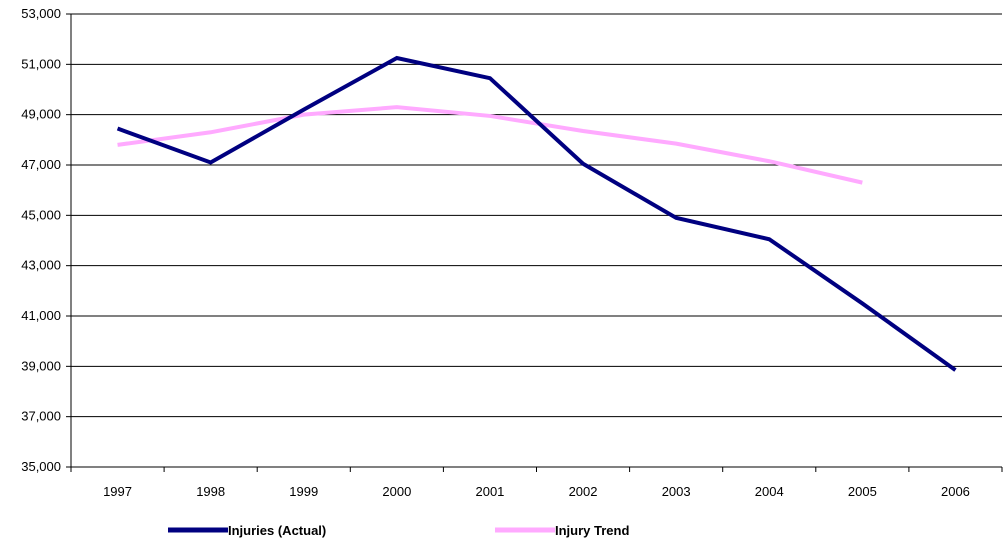  I want to click on x-tick-label-1997: 1997, so click(117, 491).